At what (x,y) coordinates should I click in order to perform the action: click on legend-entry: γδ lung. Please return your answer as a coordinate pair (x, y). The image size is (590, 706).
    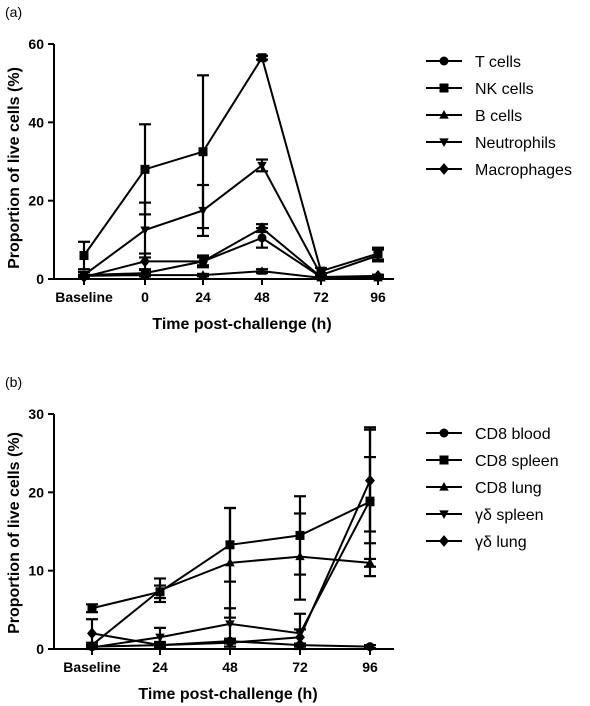
    Looking at the image, I should click on (476, 542).